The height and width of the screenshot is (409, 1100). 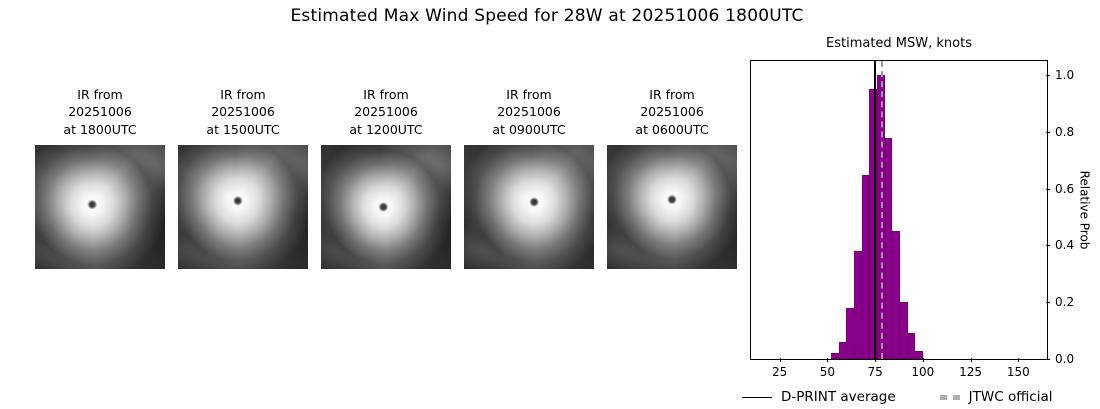 I want to click on x-tick-label: 75, so click(x=875, y=372).